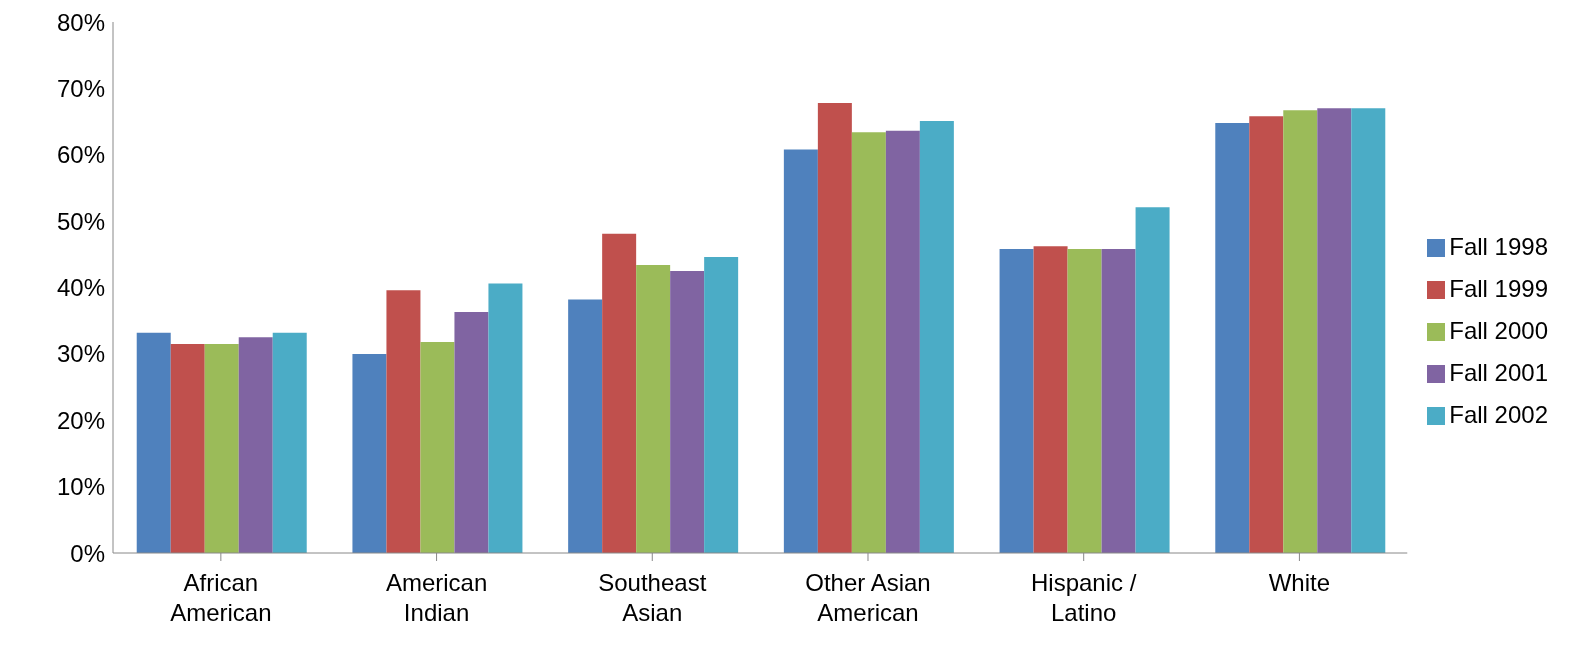 The image size is (1577, 659). Describe the element at coordinates (1299, 582) in the screenshot. I see `x-tick-label: White` at that location.